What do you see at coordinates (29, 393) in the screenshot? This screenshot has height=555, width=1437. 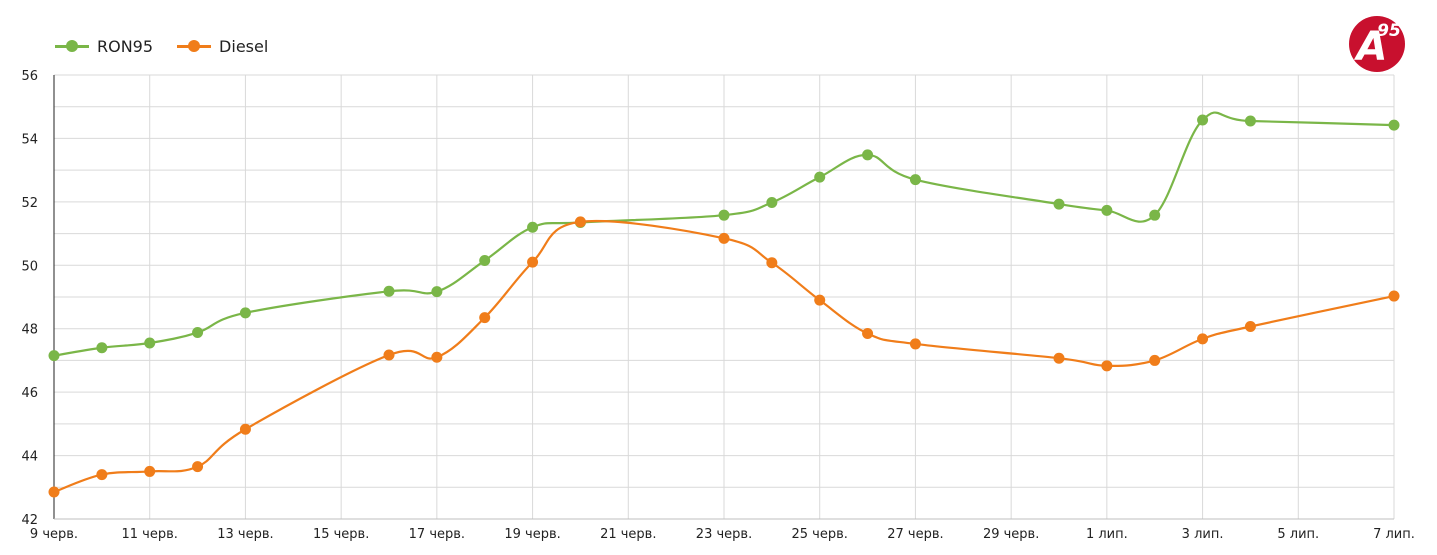 I see `y-tick-label: 46` at bounding box center [29, 393].